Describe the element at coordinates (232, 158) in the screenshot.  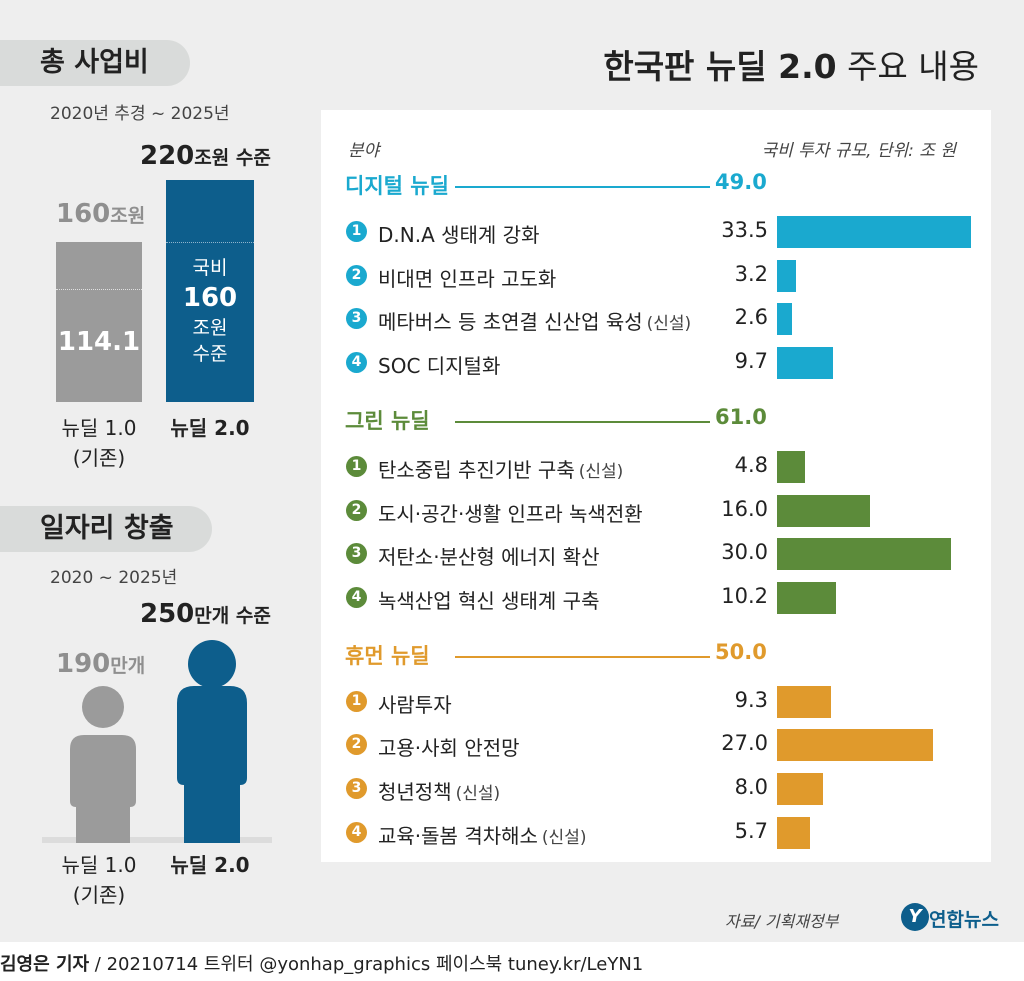
I see `budget-new-total-unit: 조원 수준` at that location.